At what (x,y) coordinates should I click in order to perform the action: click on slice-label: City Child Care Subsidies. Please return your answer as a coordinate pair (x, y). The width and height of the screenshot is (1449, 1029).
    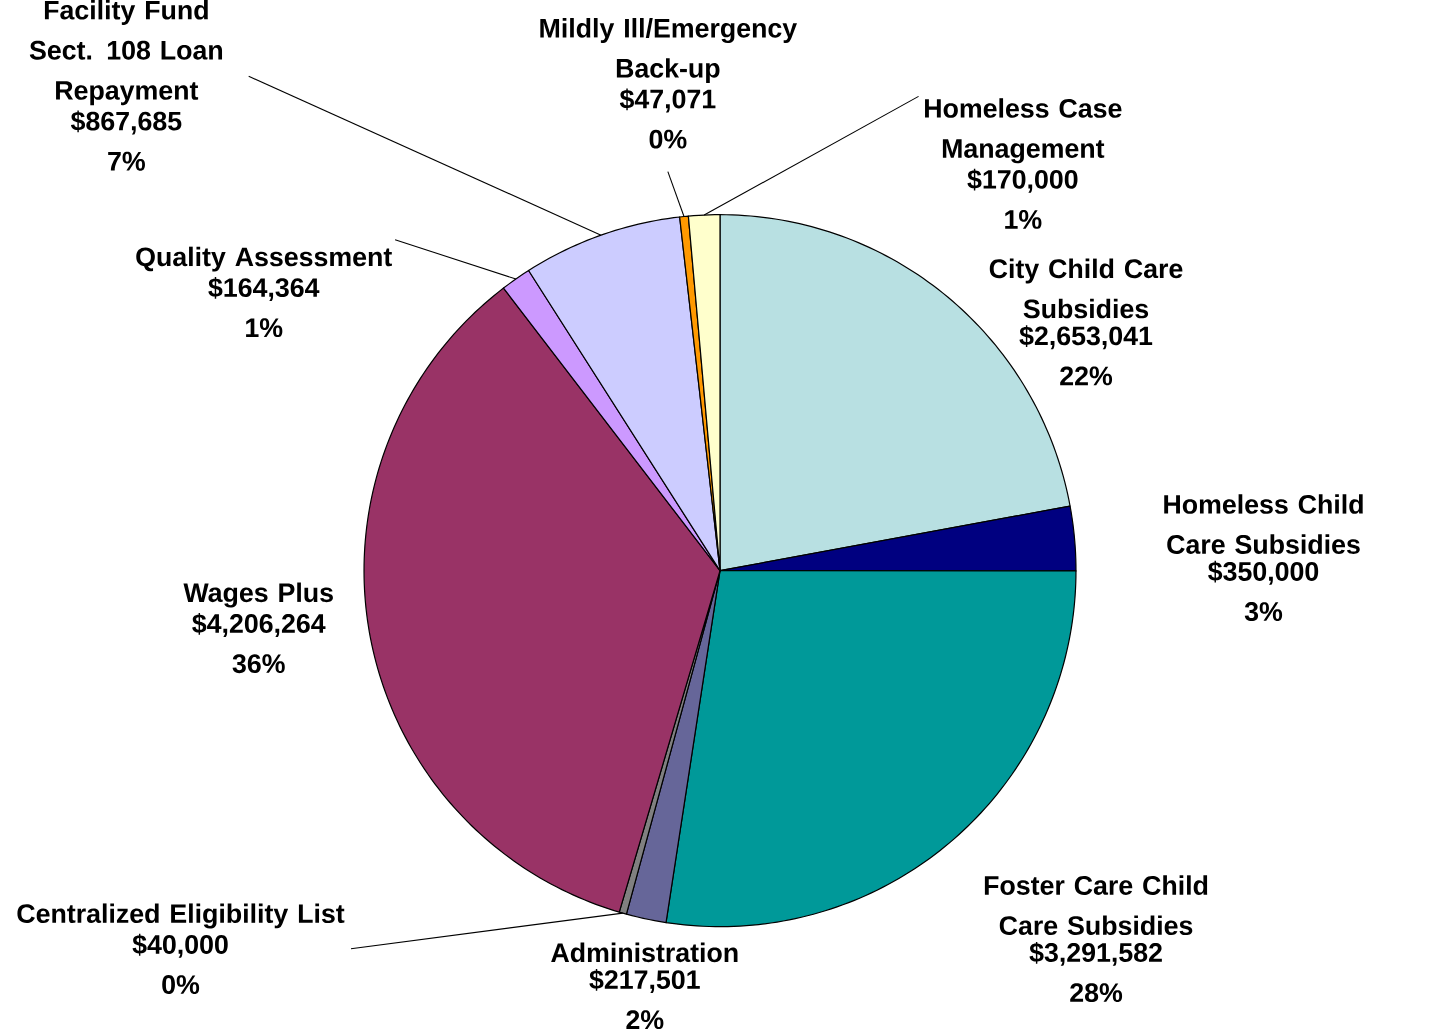
    Looking at the image, I should click on (1086, 288).